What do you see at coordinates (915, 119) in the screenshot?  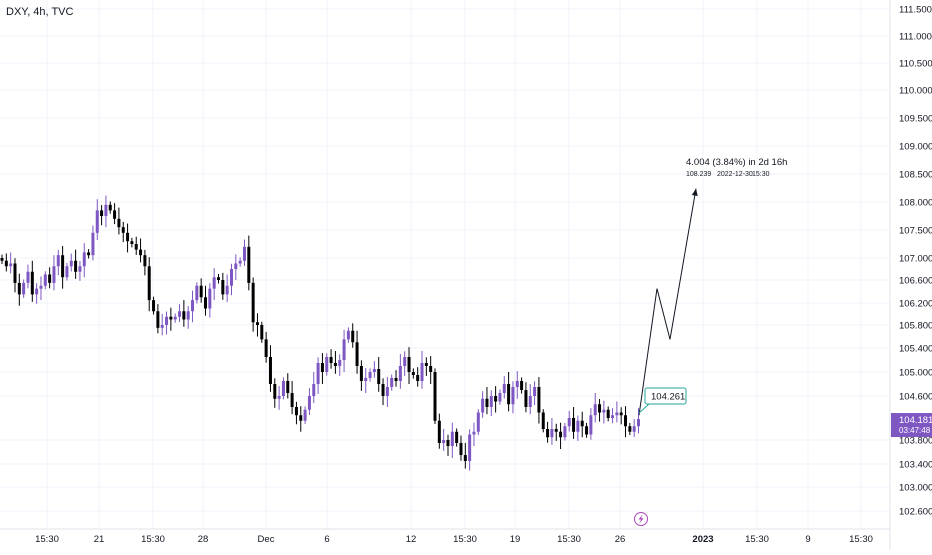 I see `price-tick-label: 109.500` at bounding box center [915, 119].